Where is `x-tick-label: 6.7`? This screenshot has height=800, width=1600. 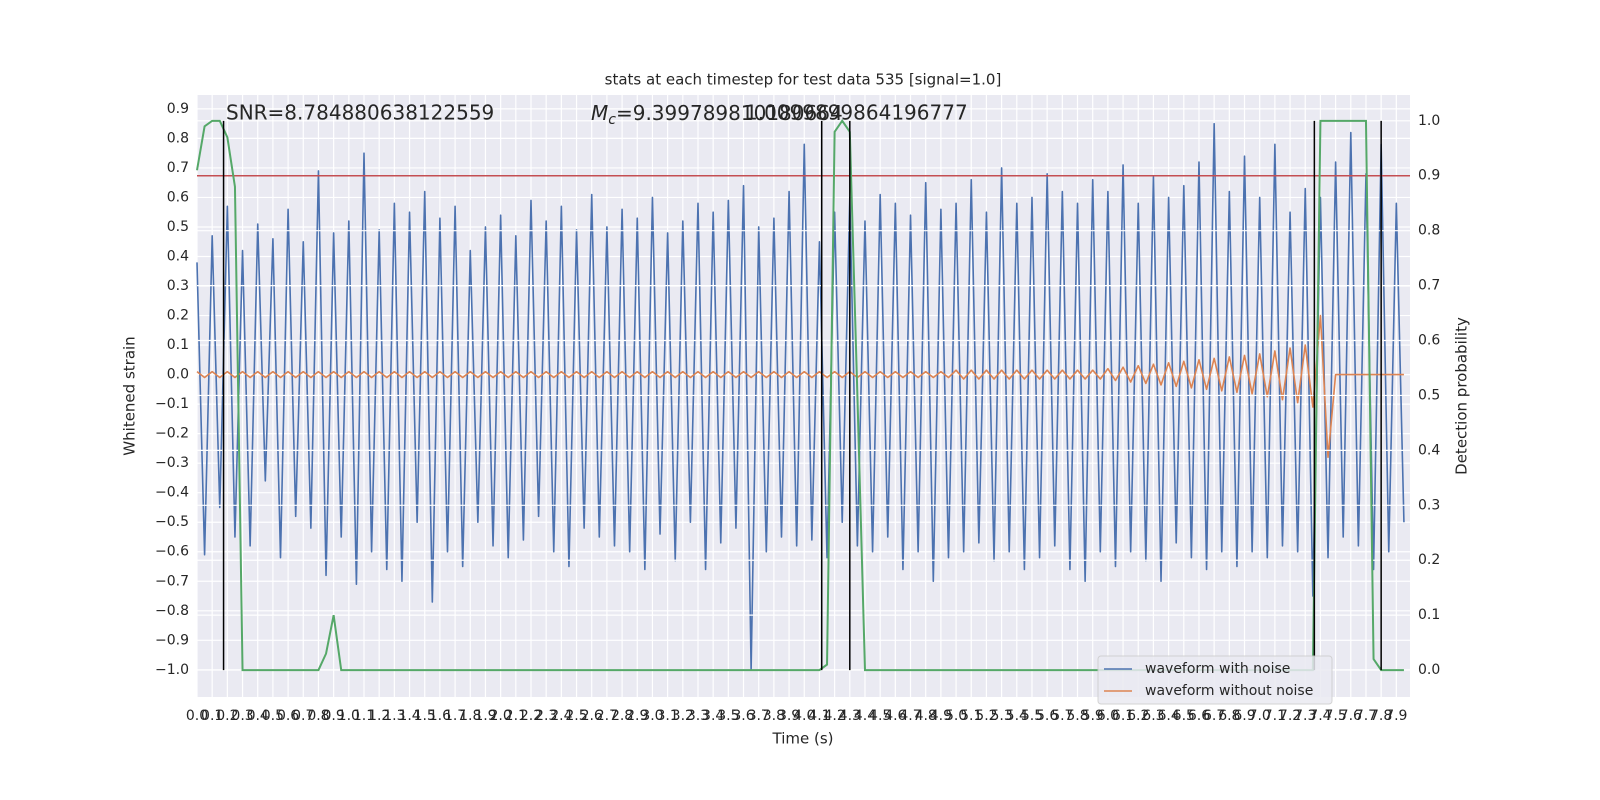 x-tick-label: 6.7 is located at coordinates (1214, 716).